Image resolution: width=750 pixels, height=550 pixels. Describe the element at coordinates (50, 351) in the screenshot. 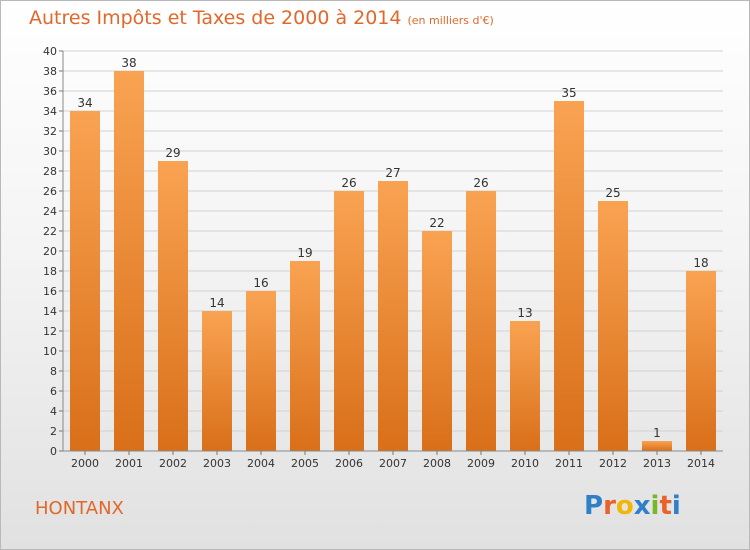

I see `y-tick-label-10: 10` at that location.